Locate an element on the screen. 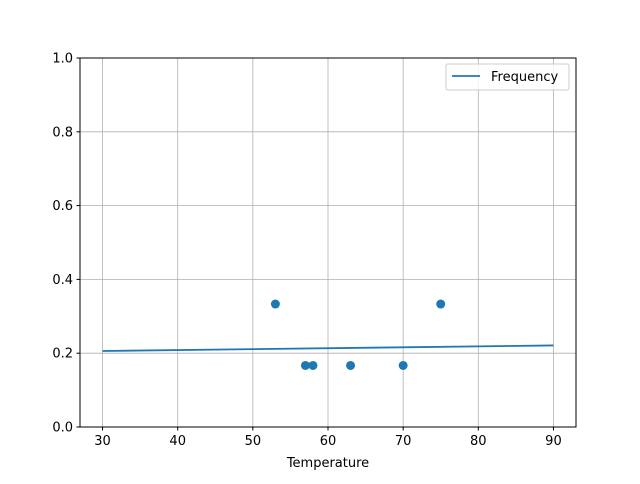 This screenshot has width=640, height=484. legend-box is located at coordinates (507, 77).